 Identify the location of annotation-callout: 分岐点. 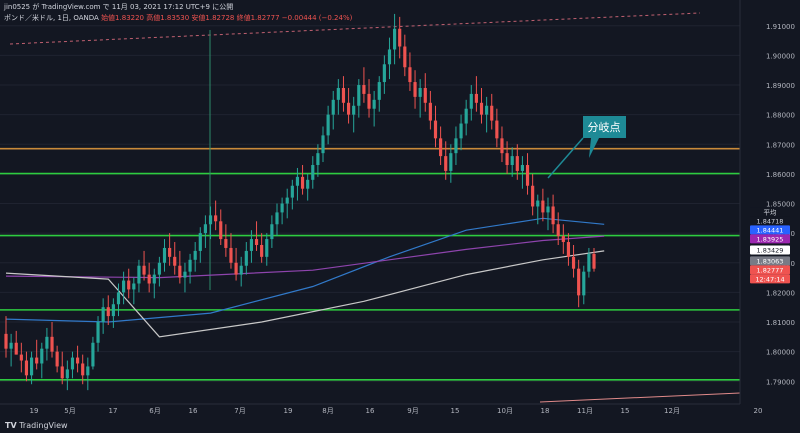
(586, 147).